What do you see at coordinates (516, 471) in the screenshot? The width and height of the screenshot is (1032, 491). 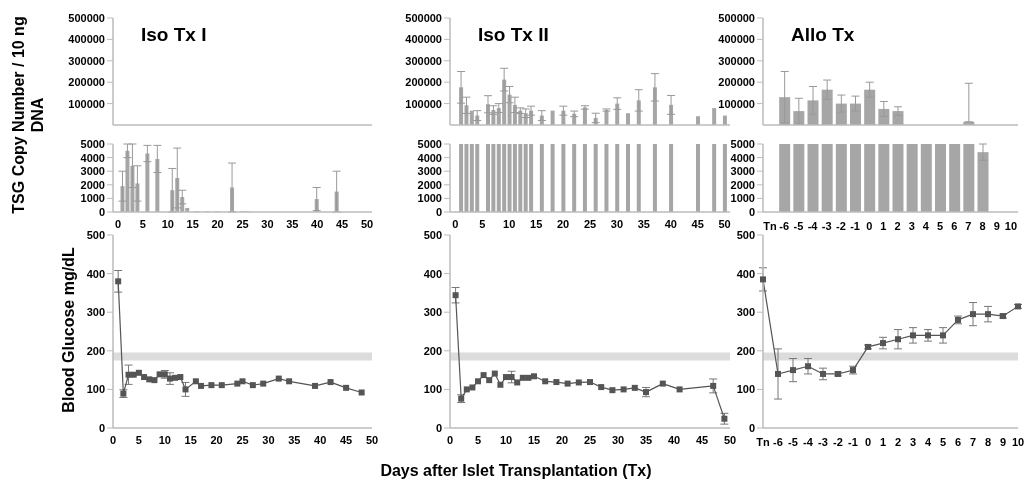 I see `x-axis-title: Days after Islet Transplantation (Tx)` at bounding box center [516, 471].